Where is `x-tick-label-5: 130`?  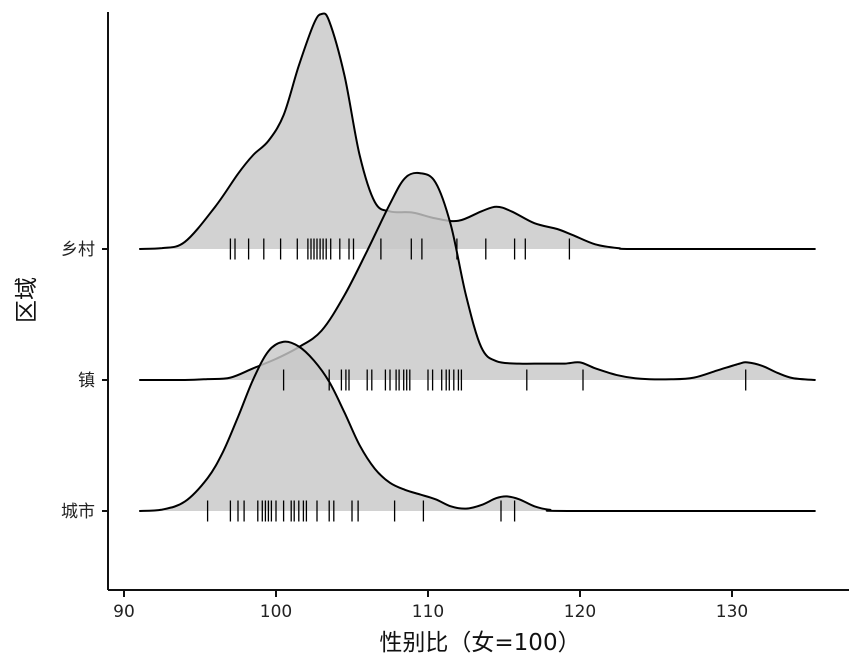
x-tick-label-5: 130 is located at coordinates (732, 612).